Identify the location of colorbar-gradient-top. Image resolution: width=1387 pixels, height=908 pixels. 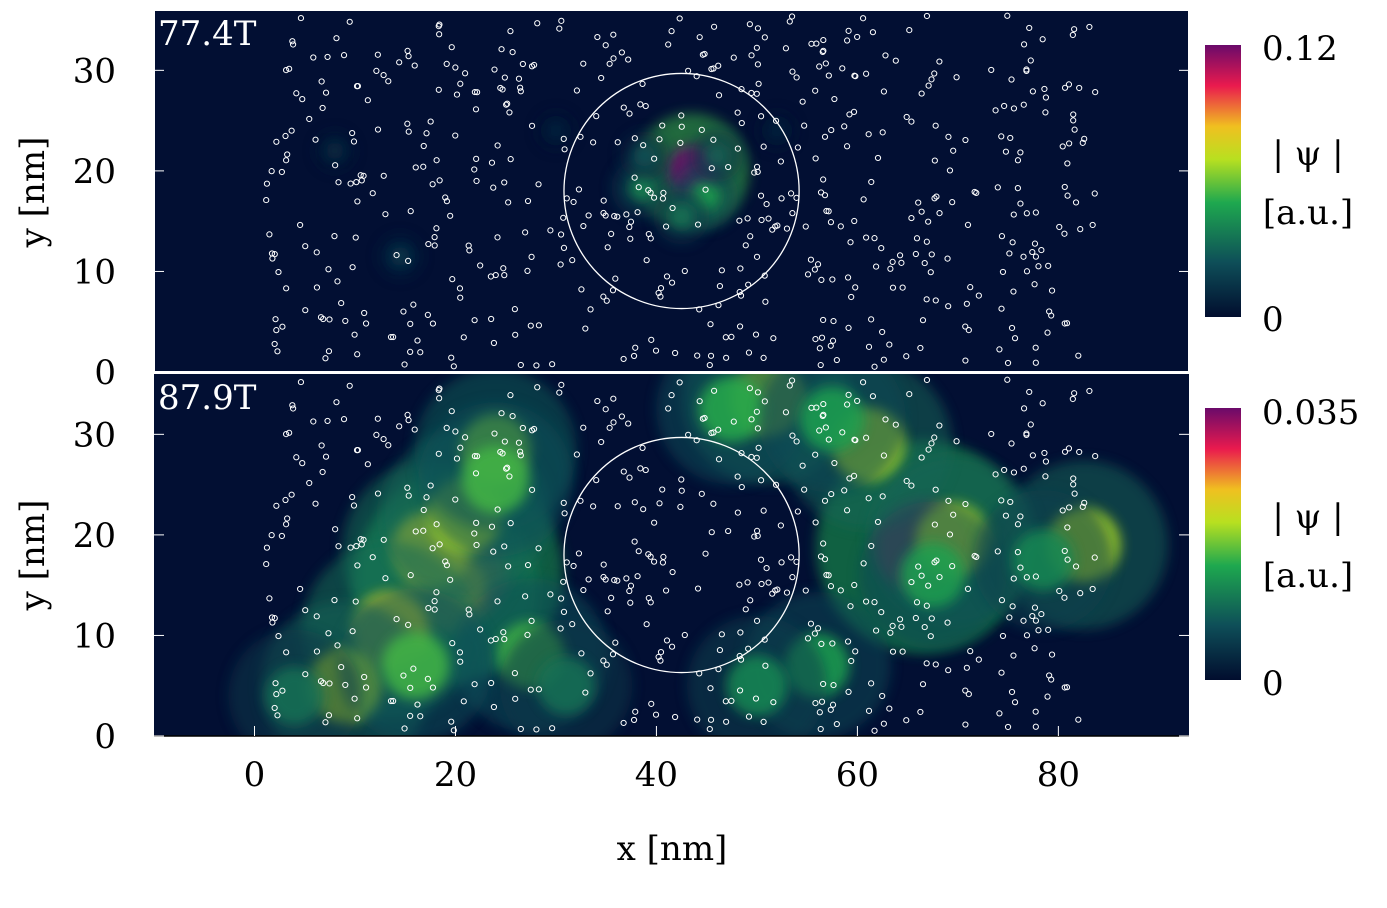
(1223, 181).